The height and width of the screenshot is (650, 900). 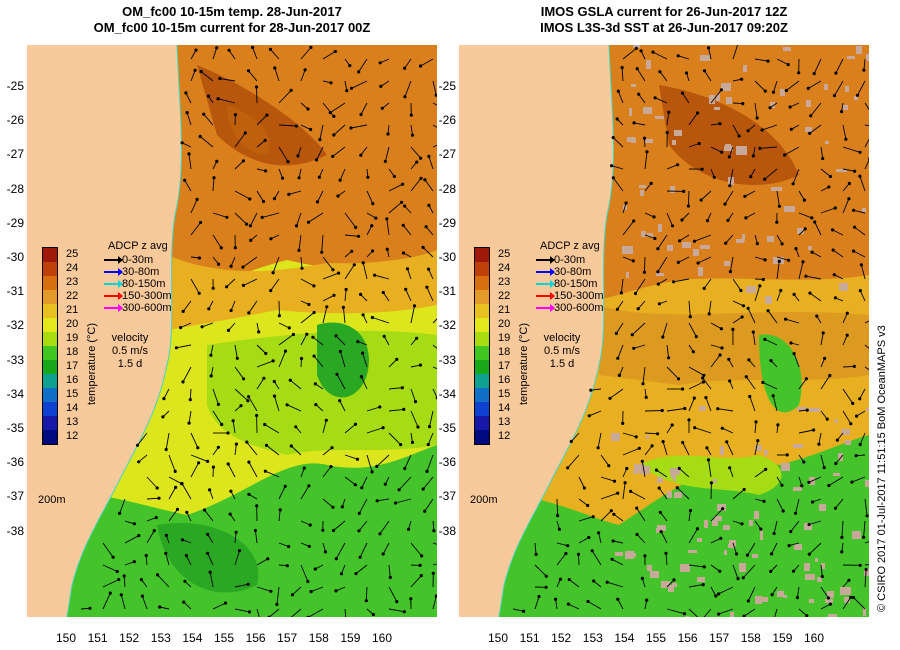 I want to click on longitude-label: 150, so click(x=66, y=638).